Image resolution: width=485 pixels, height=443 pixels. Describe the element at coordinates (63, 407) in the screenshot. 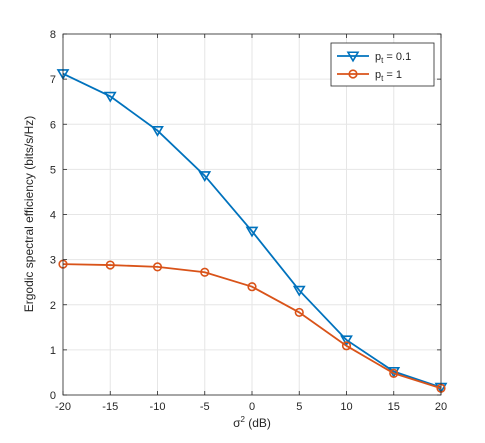

I see `x-tick-label: -20` at that location.